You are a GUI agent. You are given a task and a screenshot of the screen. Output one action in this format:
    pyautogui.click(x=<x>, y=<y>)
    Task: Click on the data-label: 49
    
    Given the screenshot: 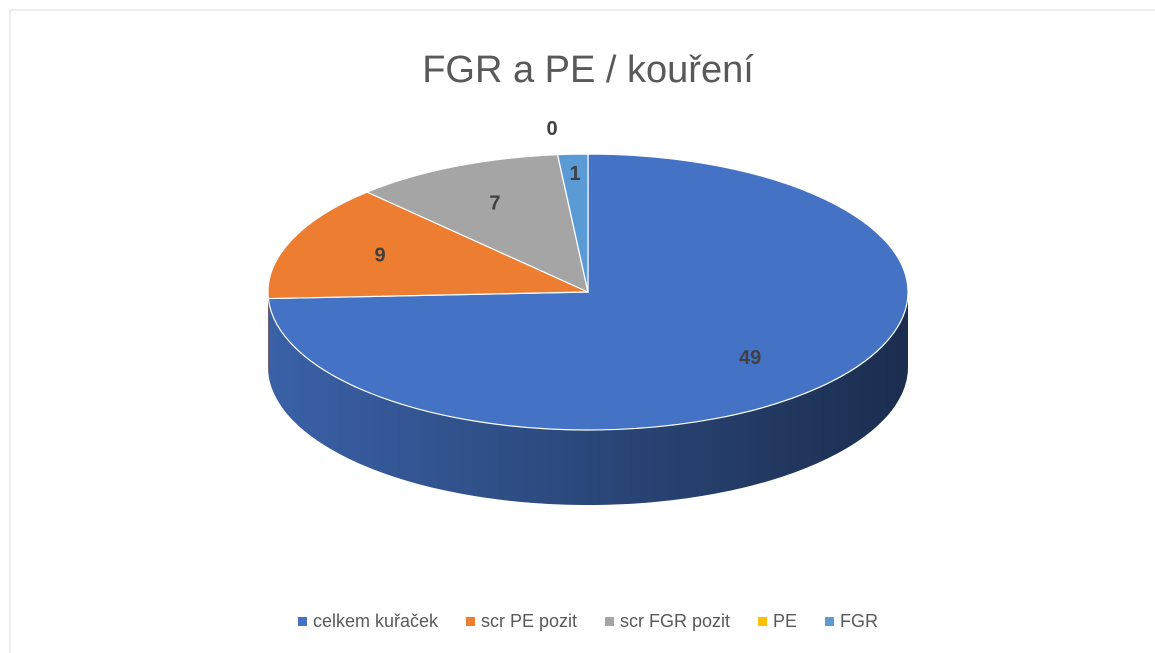 What is the action you would take?
    pyautogui.click(x=750, y=358)
    